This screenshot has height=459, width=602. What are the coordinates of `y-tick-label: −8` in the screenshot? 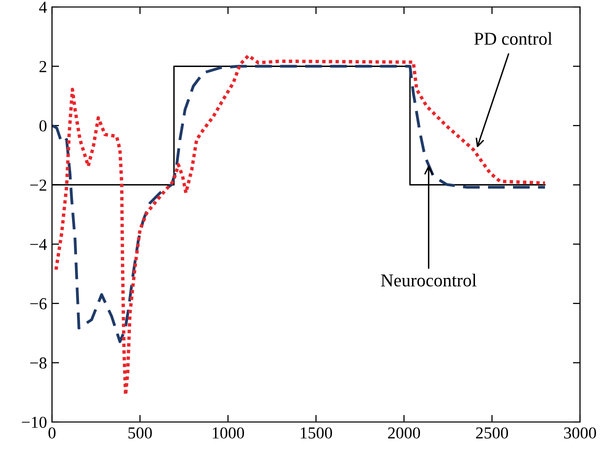 It's located at (38, 363).